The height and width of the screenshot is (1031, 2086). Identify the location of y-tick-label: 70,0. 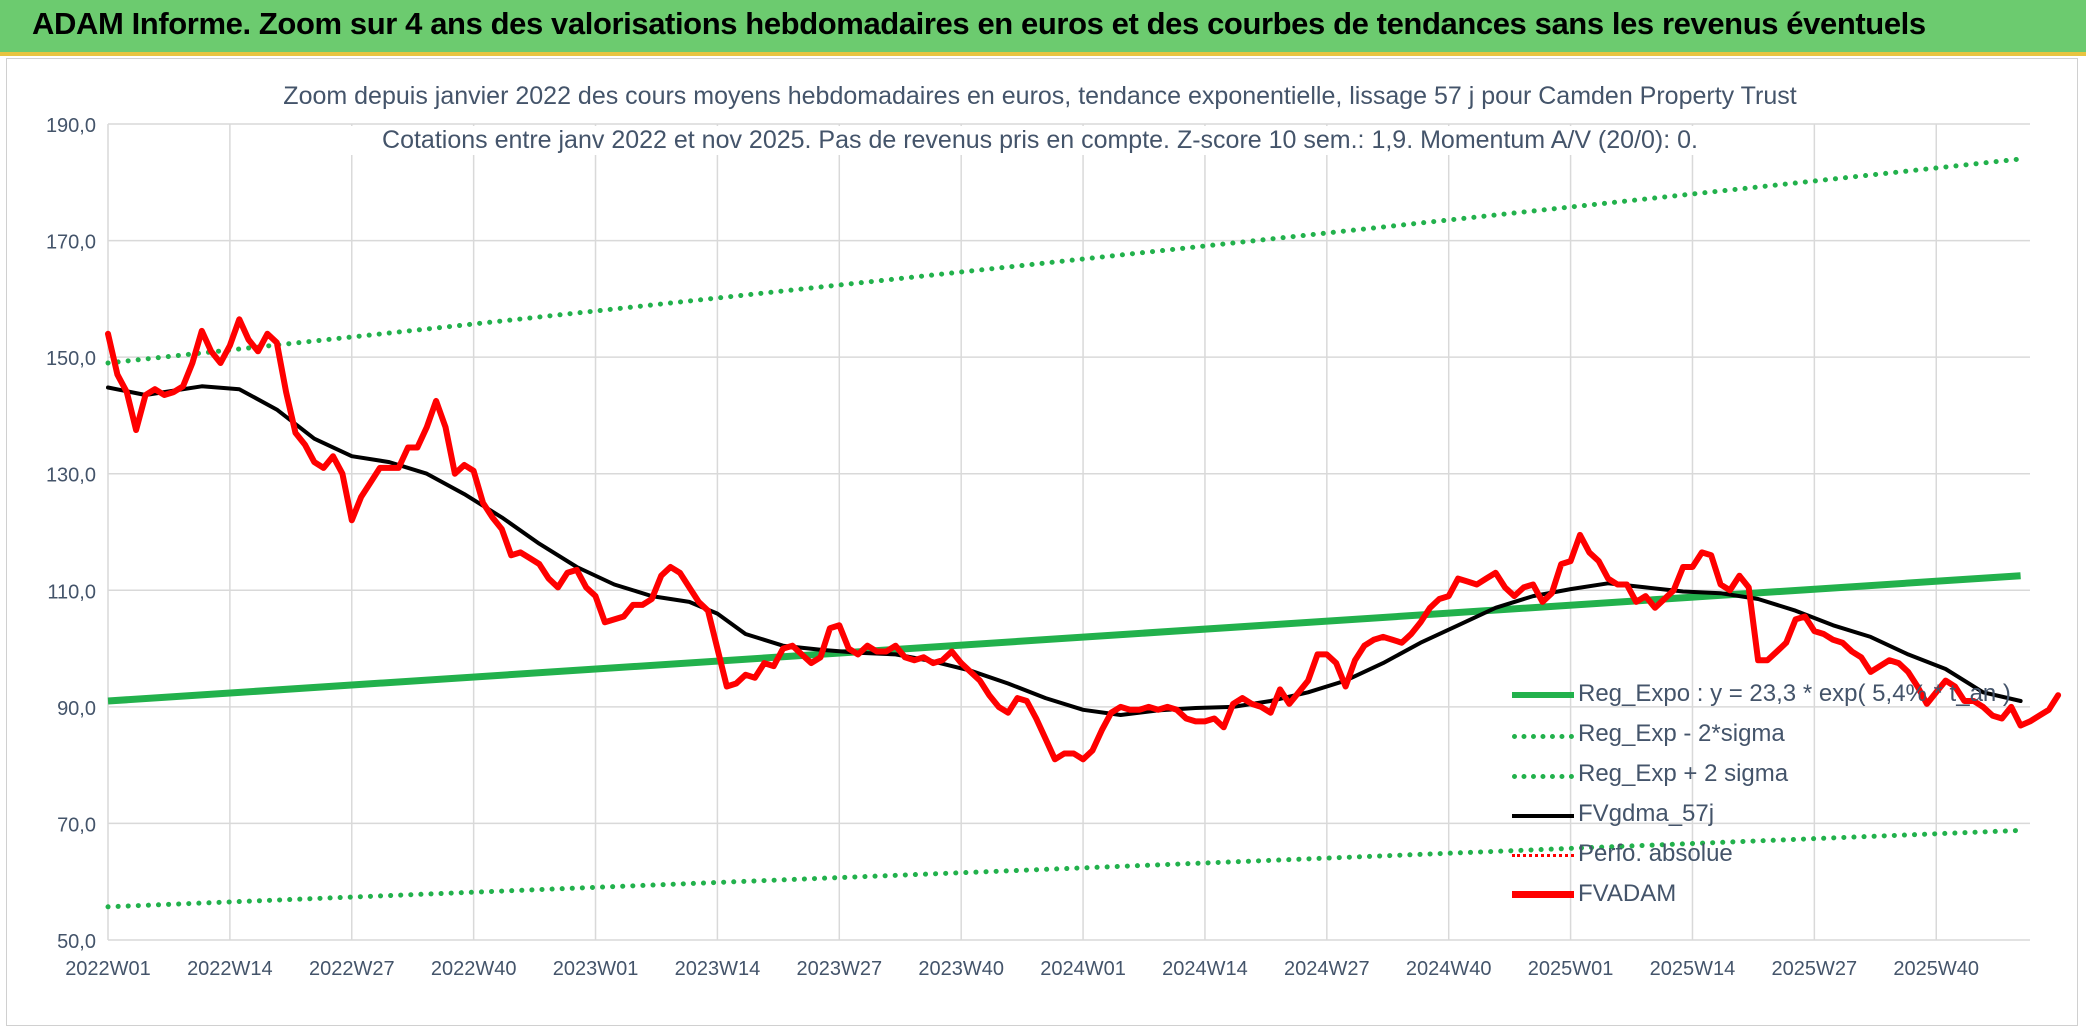
(76, 825).